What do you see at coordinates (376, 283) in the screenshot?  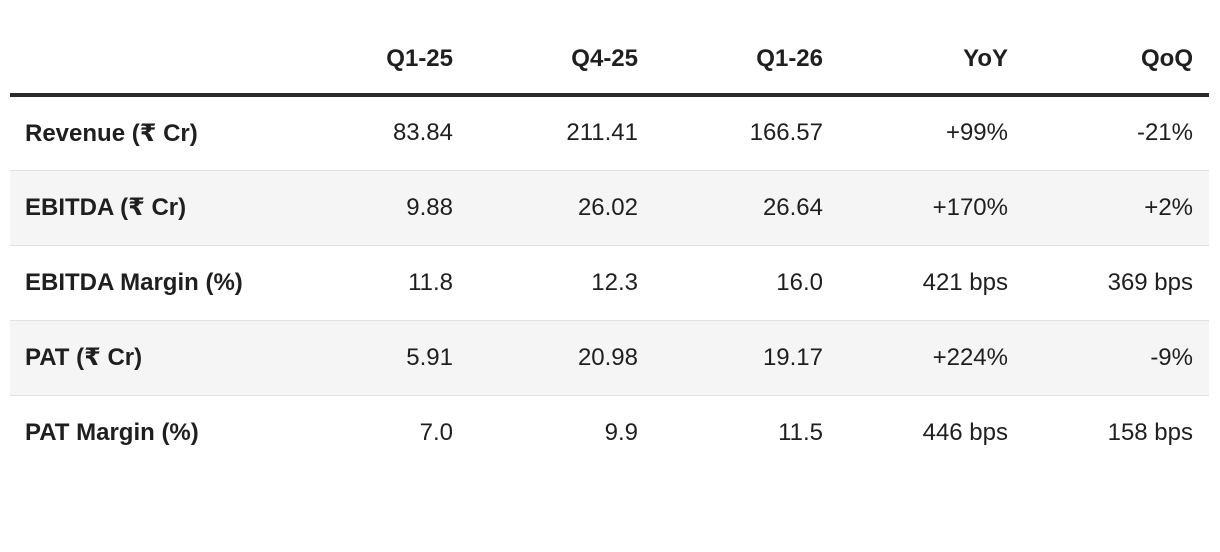 I see `cell-ebitda-margin-q1-25: 11.8` at bounding box center [376, 283].